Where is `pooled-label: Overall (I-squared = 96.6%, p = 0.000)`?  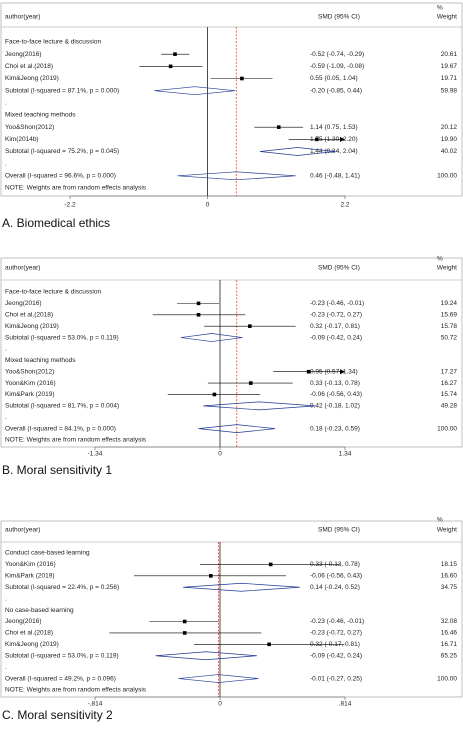
pooled-label: Overall (I-squared = 96.6%, p = 0.000) is located at coordinates (60, 176).